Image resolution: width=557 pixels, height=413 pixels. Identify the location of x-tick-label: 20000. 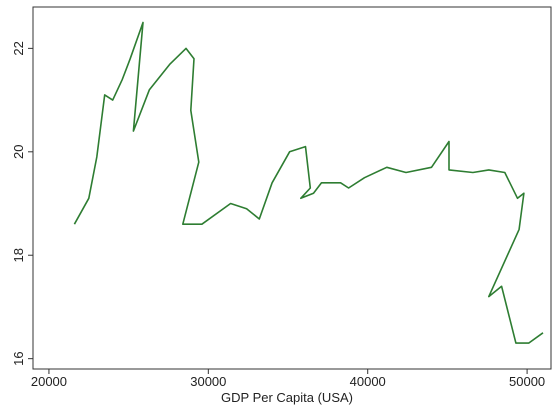
(49, 381).